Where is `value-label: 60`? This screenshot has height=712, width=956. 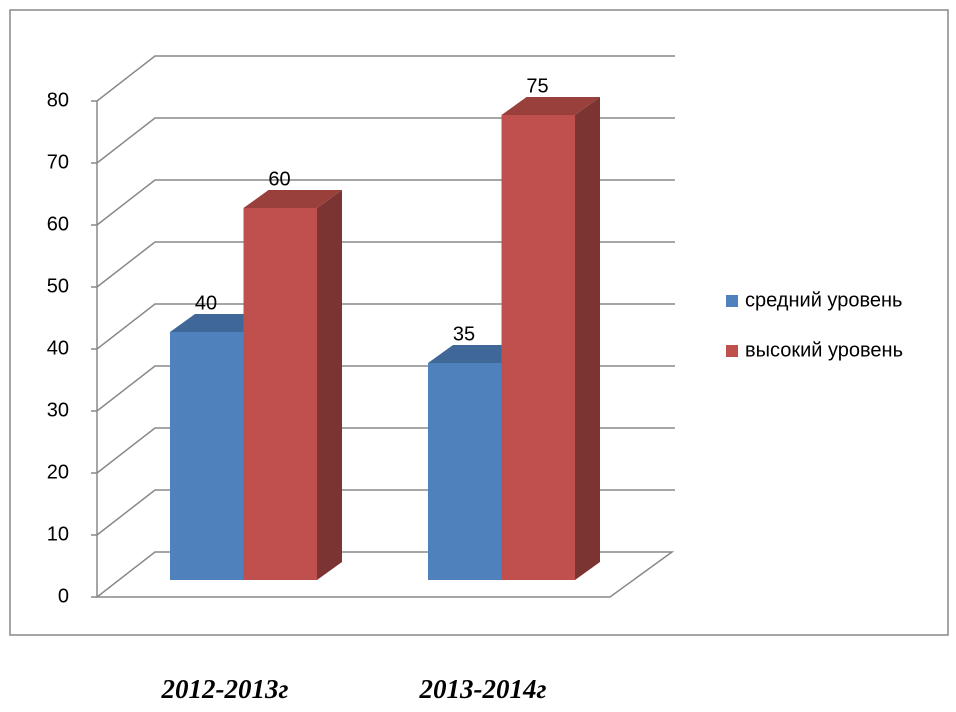 value-label: 60 is located at coordinates (279, 179).